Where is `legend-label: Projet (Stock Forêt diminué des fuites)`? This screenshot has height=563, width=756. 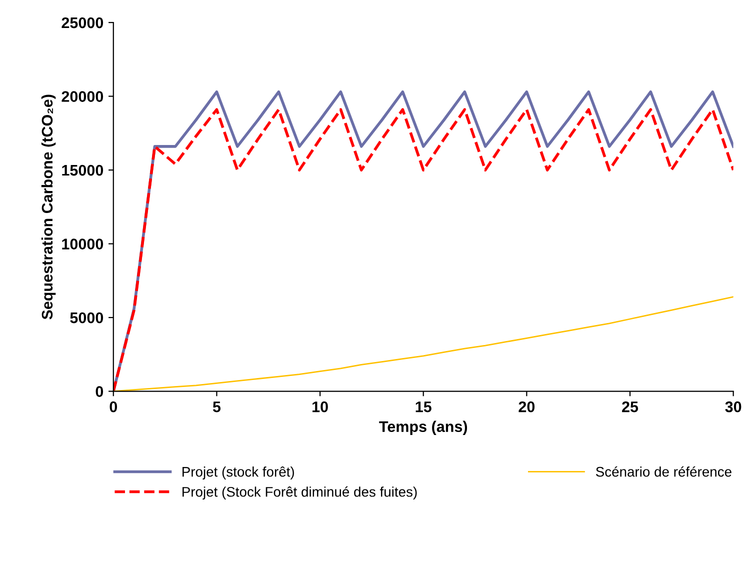
legend-label: Projet (Stock Forêt diminué des fuites) is located at coordinates (299, 493).